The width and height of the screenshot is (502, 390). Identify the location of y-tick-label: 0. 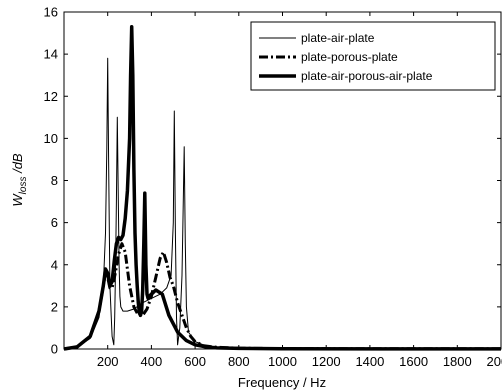
(54, 349).